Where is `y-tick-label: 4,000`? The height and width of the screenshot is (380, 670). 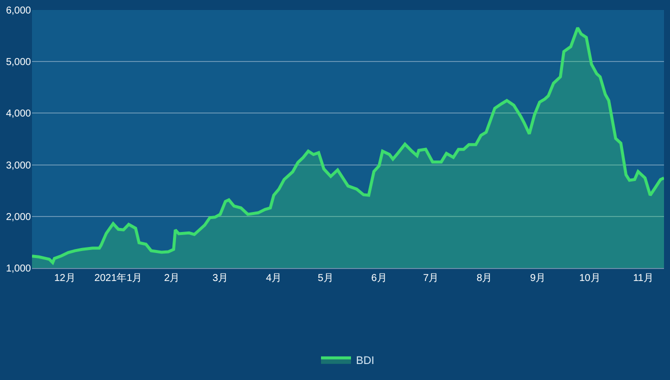
y-tick-label: 4,000 is located at coordinates (19, 114).